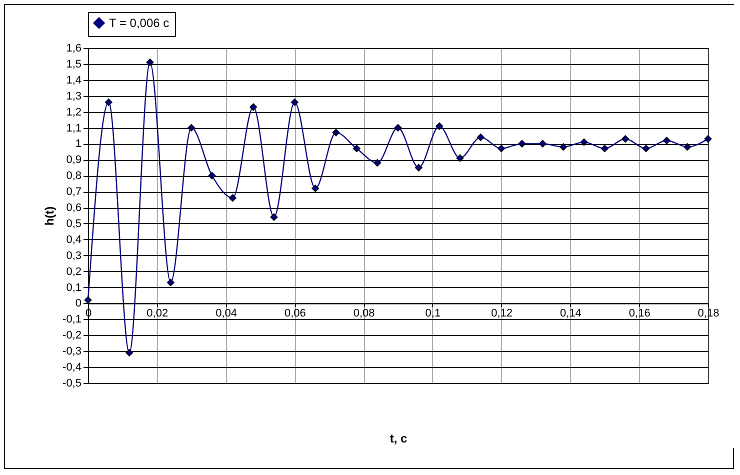  I want to click on x-tick-label: 0,02, so click(157, 314).